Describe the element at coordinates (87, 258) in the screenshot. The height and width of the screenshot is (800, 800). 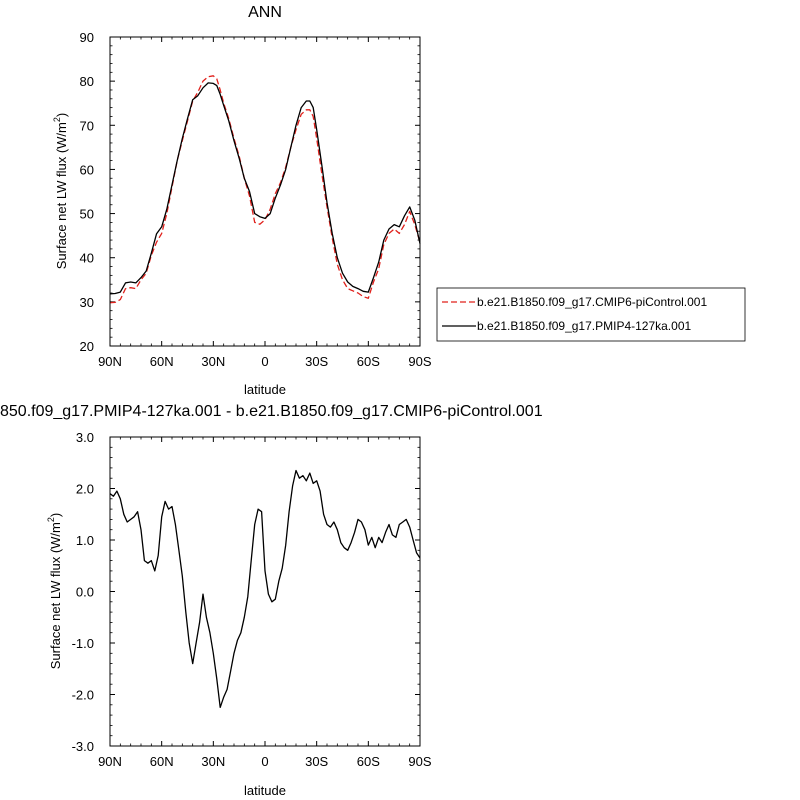
I see `y-tick-label: 40` at that location.